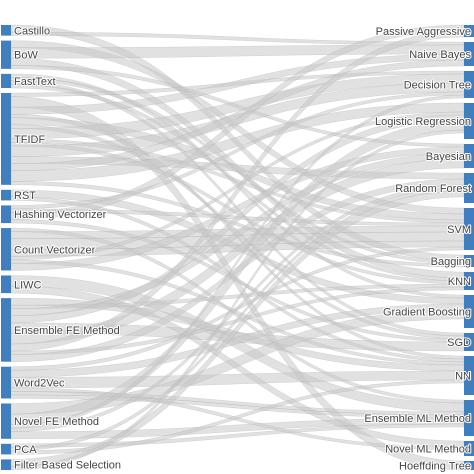 This screenshot has height=474, width=474. What do you see at coordinates (435, 467) in the screenshot?
I see `target-node-label: Hoeffding Tree` at bounding box center [435, 467].